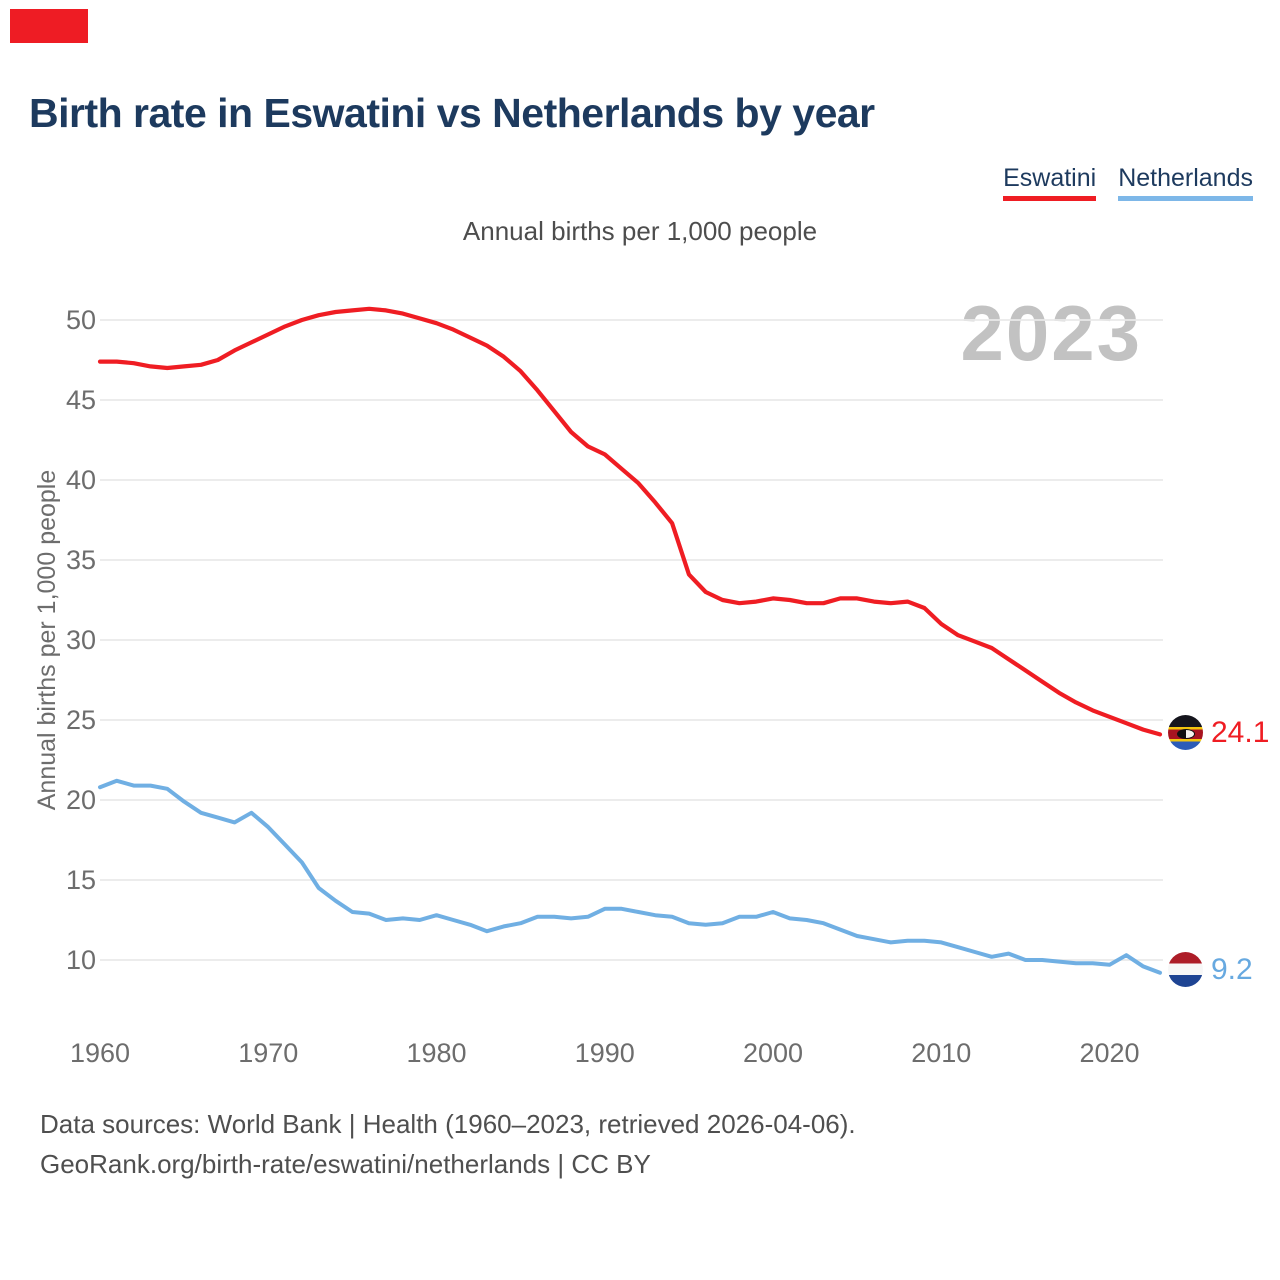  I want to click on legend-item-netherlands: Netherlands, so click(1185, 182).